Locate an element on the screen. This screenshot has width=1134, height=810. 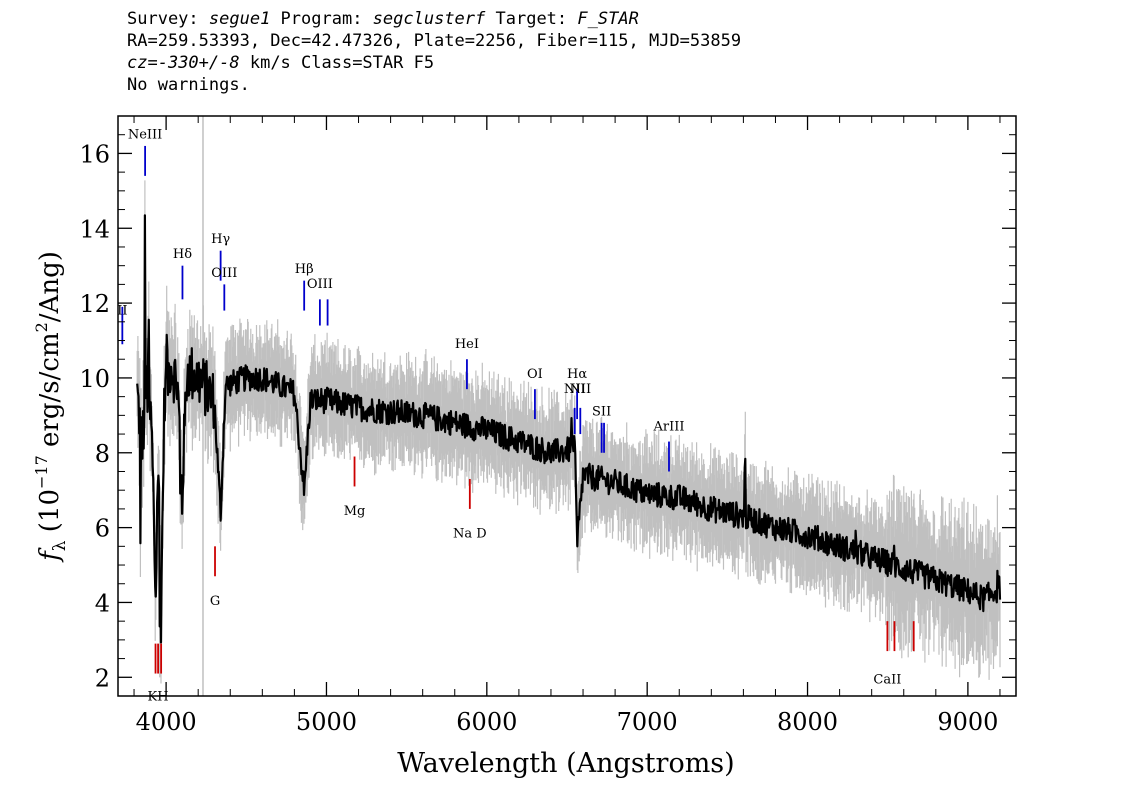
x-tick-label: 6000 is located at coordinates (486, 722).